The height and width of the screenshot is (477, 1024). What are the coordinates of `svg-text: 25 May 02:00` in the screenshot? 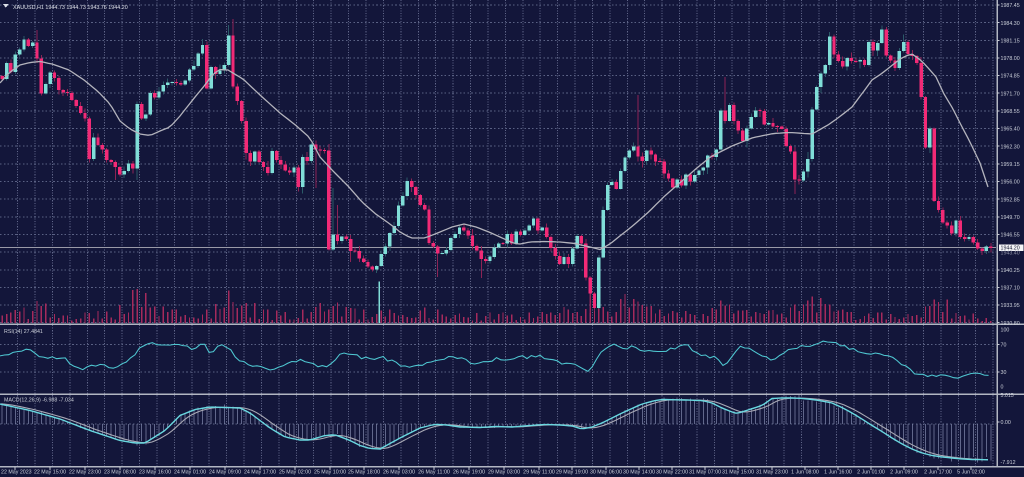 It's located at (295, 473).